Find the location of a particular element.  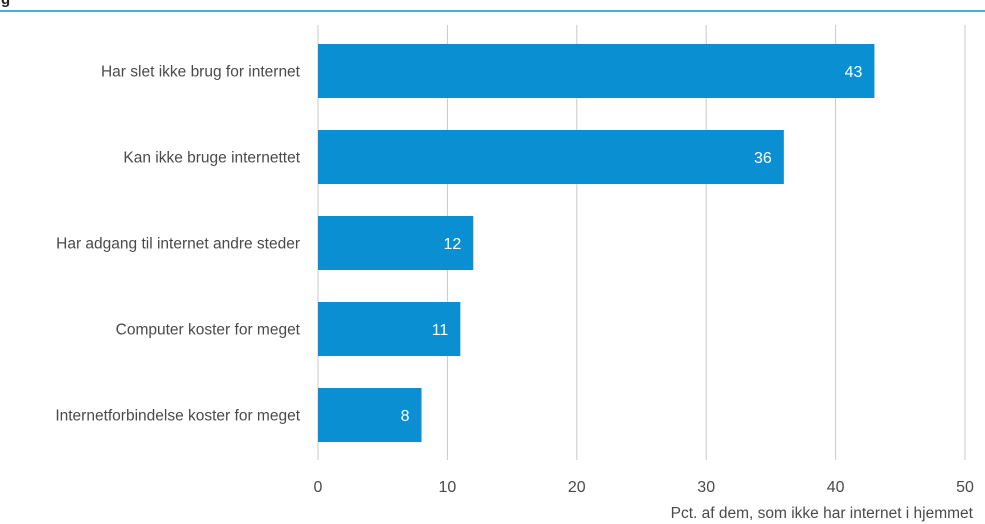

data-label-1: 43 is located at coordinates (854, 72).